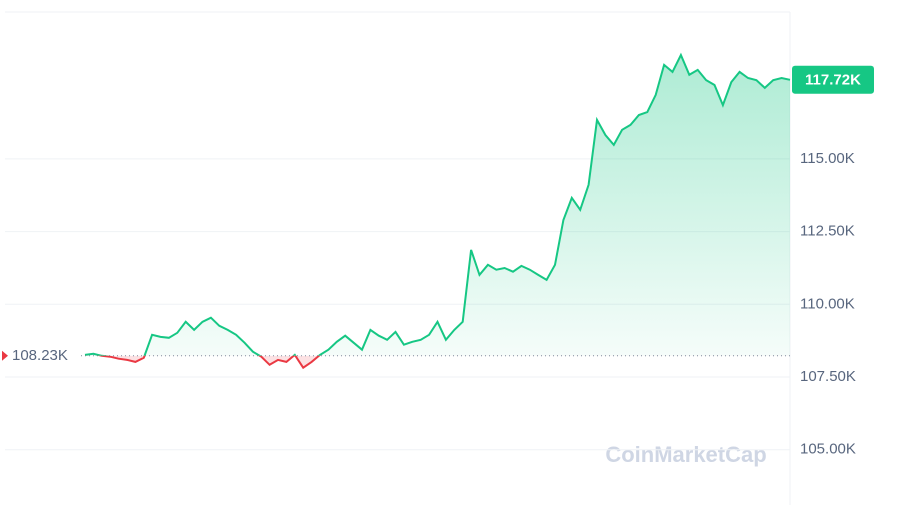 The height and width of the screenshot is (505, 901). I want to click on baseline-marker, so click(5, 355).